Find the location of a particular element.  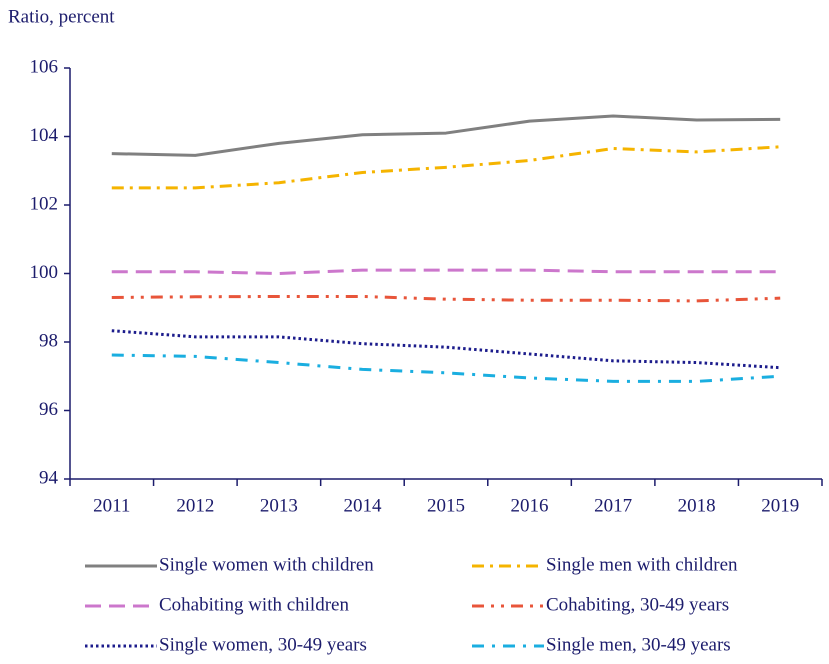

legend-label: Cohabiting with children is located at coordinates (254, 604).